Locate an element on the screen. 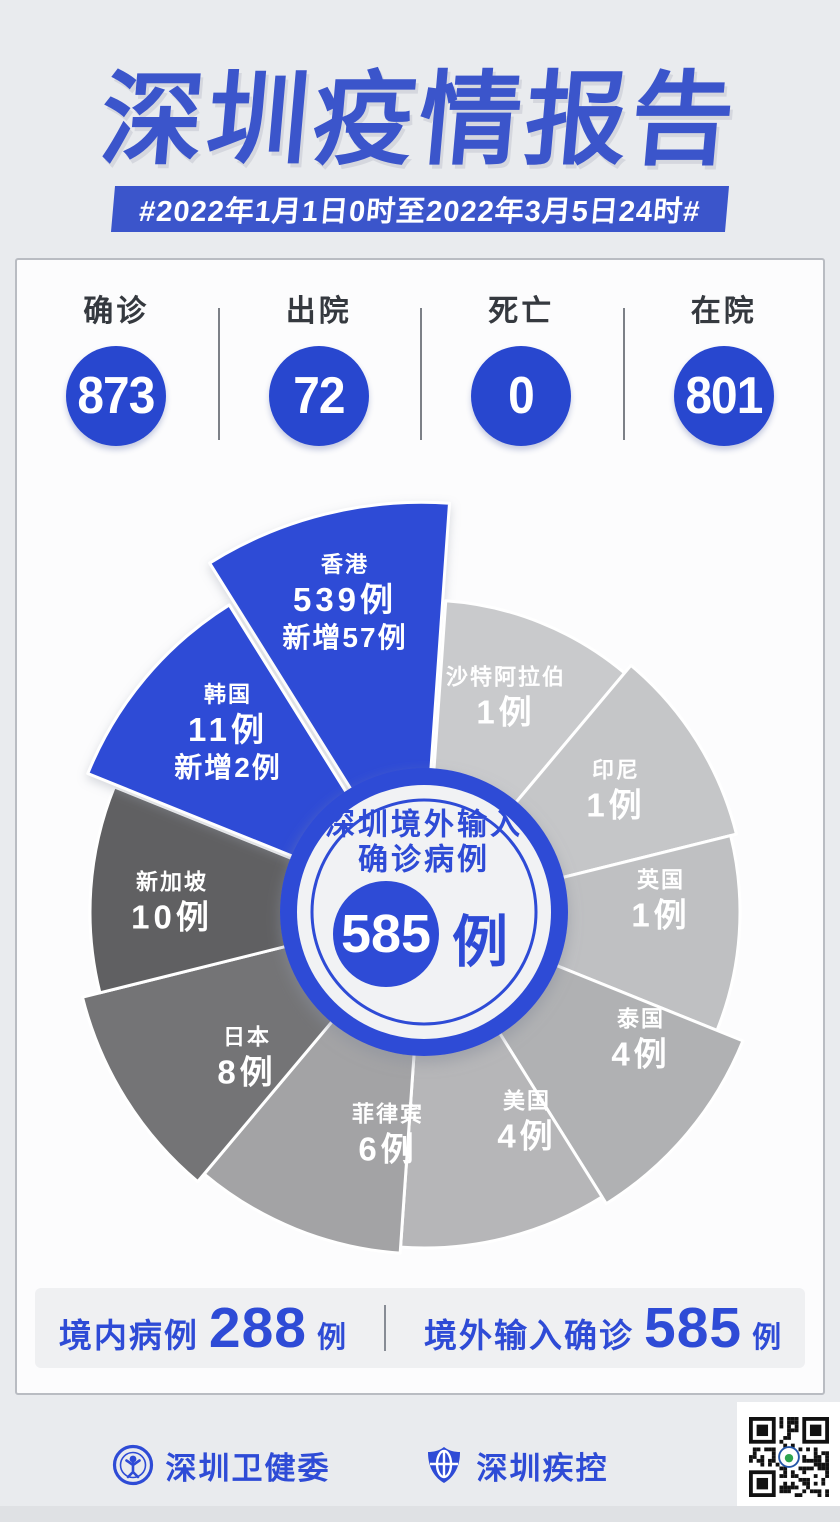  pie-slice-英国 is located at coordinates (582, 933).